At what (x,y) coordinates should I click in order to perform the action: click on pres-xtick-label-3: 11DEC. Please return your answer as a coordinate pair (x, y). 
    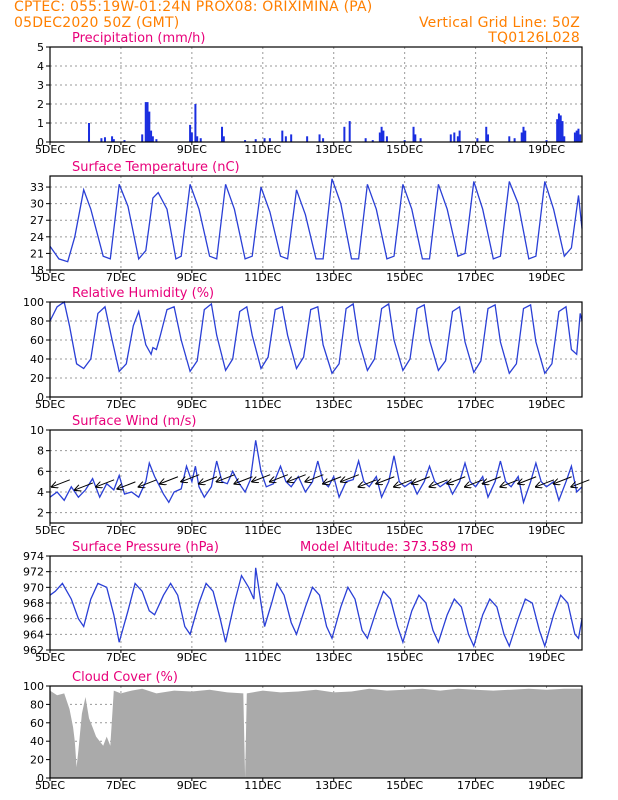
    Looking at the image, I should click on (262, 657).